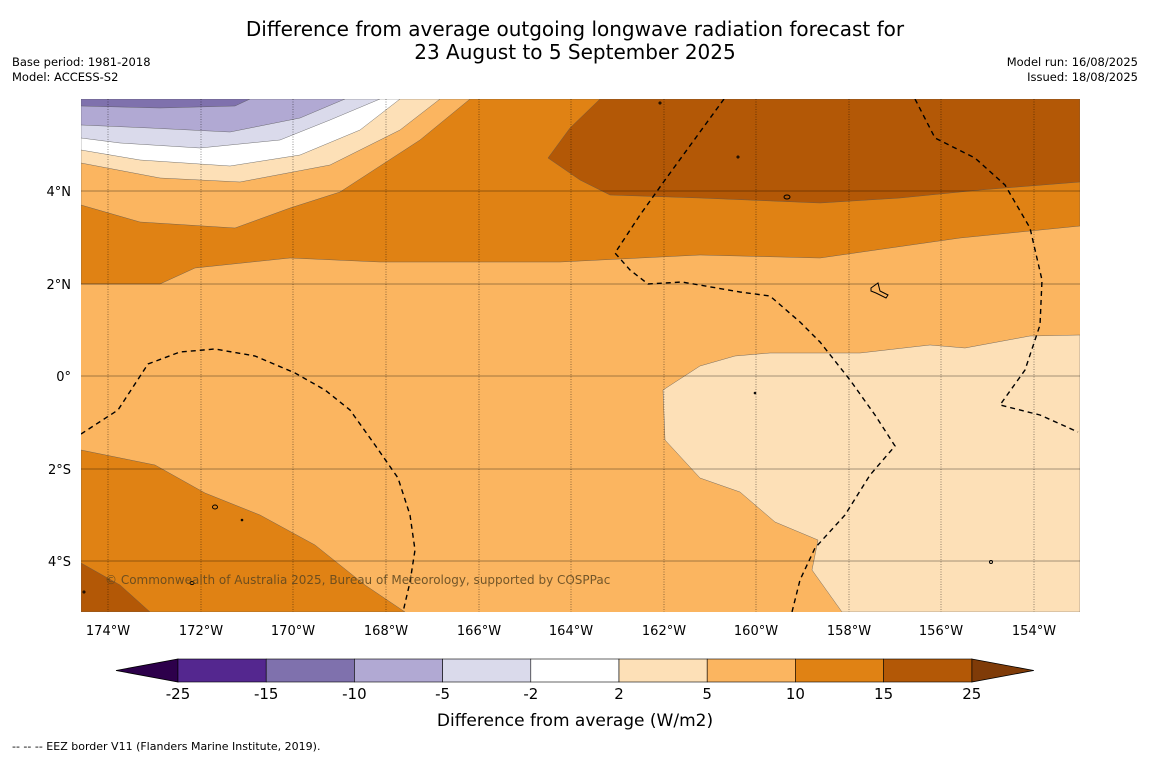  What do you see at coordinates (108, 631) in the screenshot?
I see `x-tick-label: 174°W` at bounding box center [108, 631].